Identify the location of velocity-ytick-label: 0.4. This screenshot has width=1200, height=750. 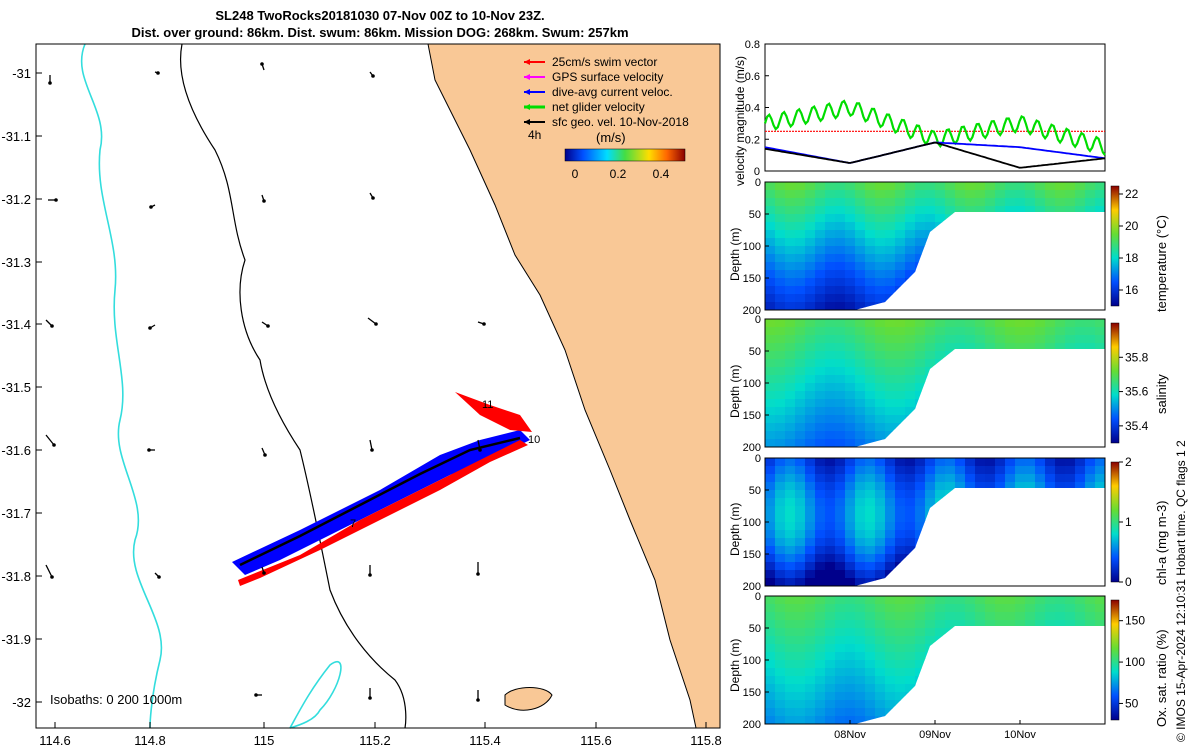
(752, 109).